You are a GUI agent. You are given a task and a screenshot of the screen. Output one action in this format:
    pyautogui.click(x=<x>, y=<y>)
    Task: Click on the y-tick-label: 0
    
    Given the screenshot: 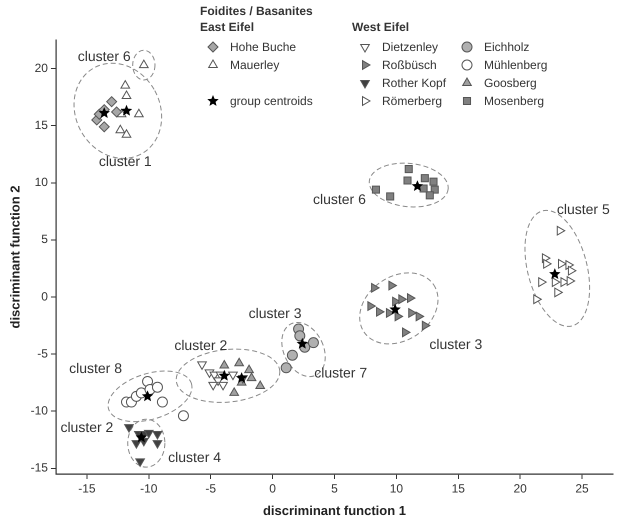 What is the action you would take?
    pyautogui.click(x=44, y=296)
    